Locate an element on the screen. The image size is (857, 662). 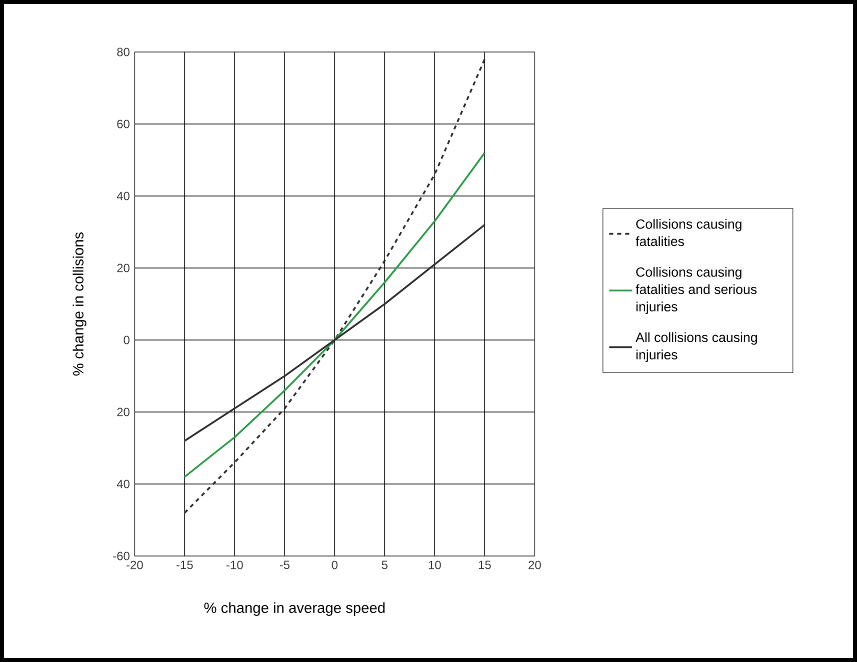
y-axis-title: % change in collisions is located at coordinates (79, 304).